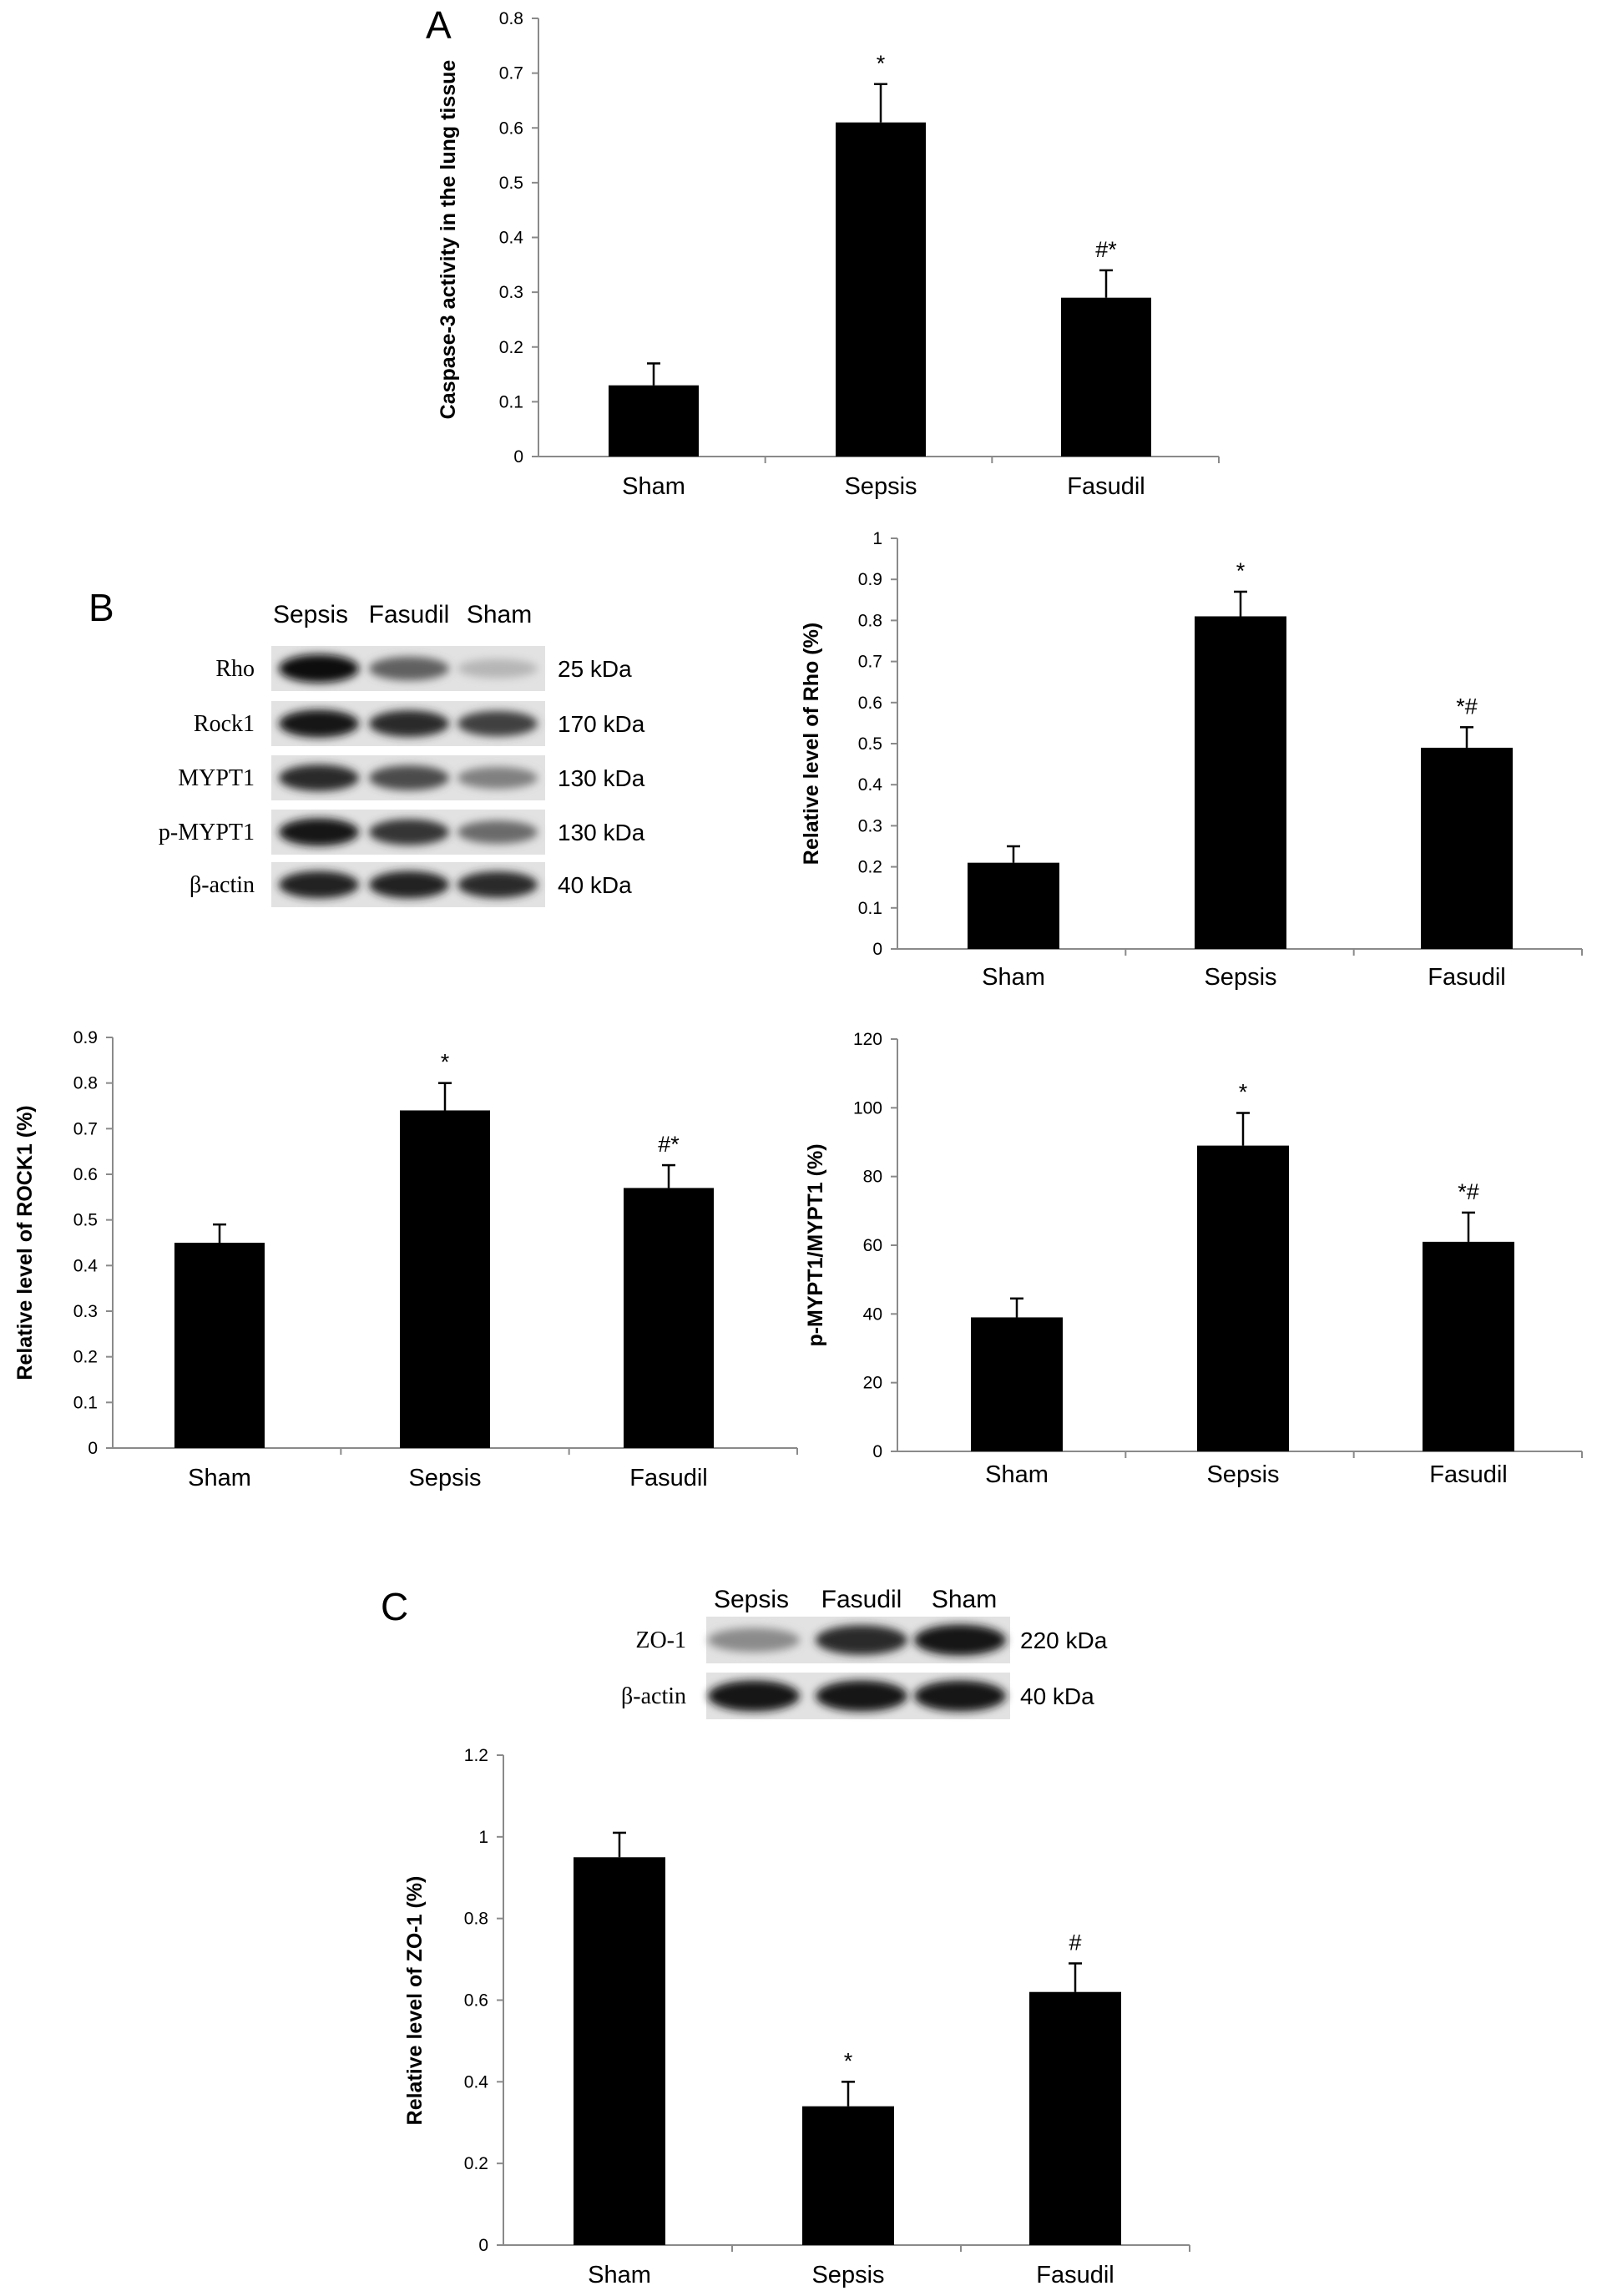 The width and height of the screenshot is (1597, 2296). What do you see at coordinates (476, 1755) in the screenshot?
I see `y-tick-label: 1.2` at bounding box center [476, 1755].